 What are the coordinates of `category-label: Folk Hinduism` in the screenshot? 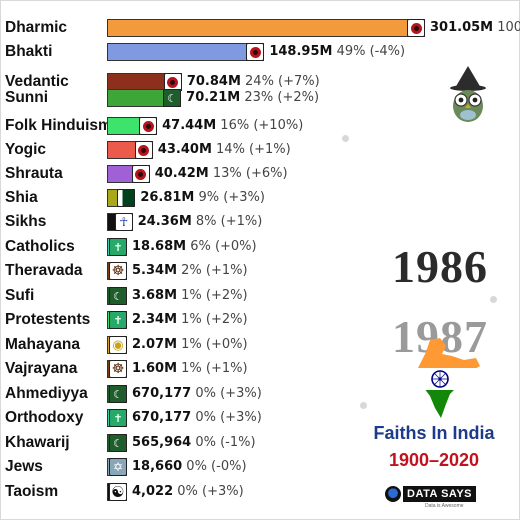 It's located at (58, 125).